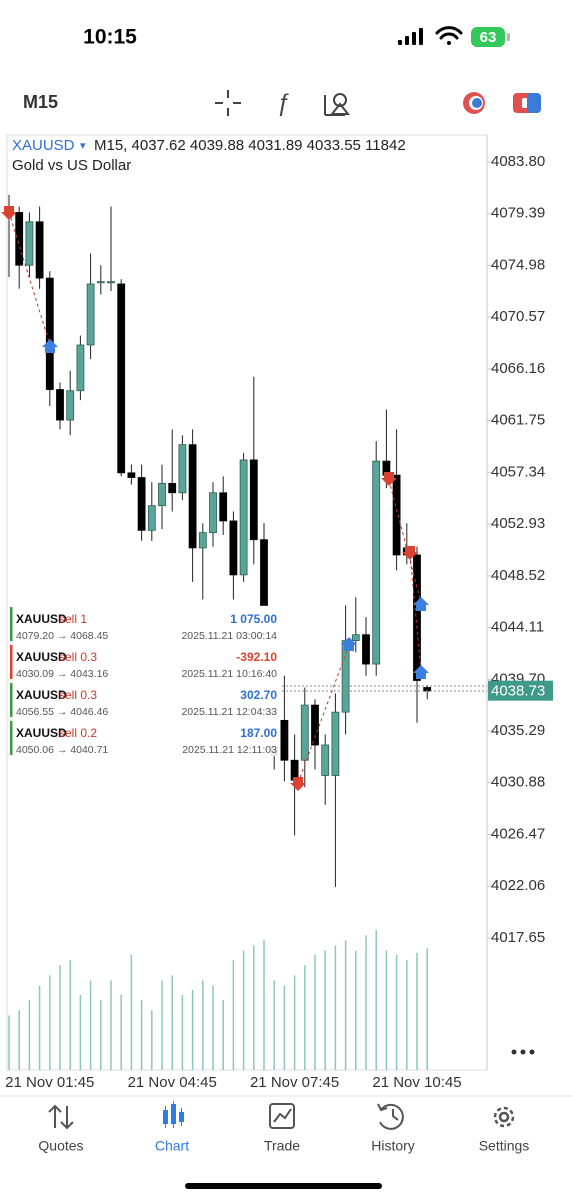 Image resolution: width=573 pixels, height=1200 pixels. Describe the element at coordinates (282, 1146) in the screenshot. I see `tab-label: Trade` at that location.